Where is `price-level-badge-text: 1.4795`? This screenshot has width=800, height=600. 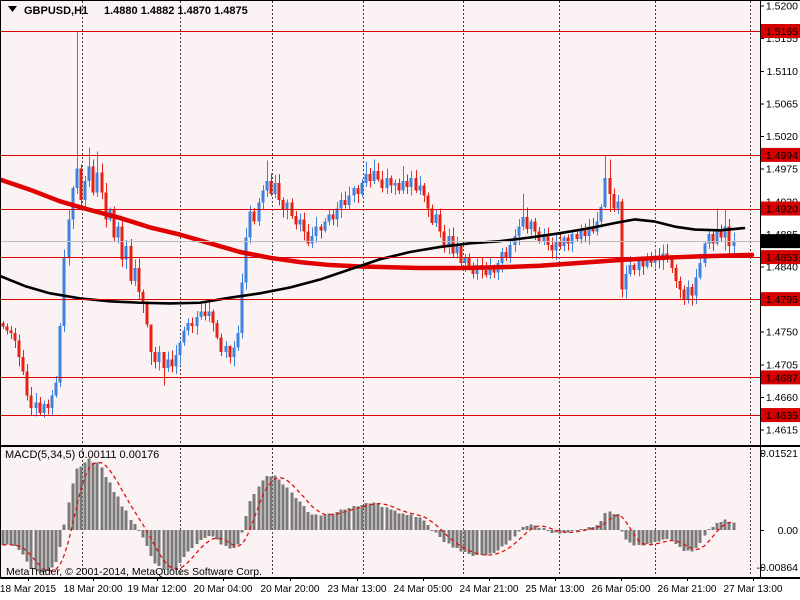 price-level-badge-text: 1.4795 is located at coordinates (782, 300).